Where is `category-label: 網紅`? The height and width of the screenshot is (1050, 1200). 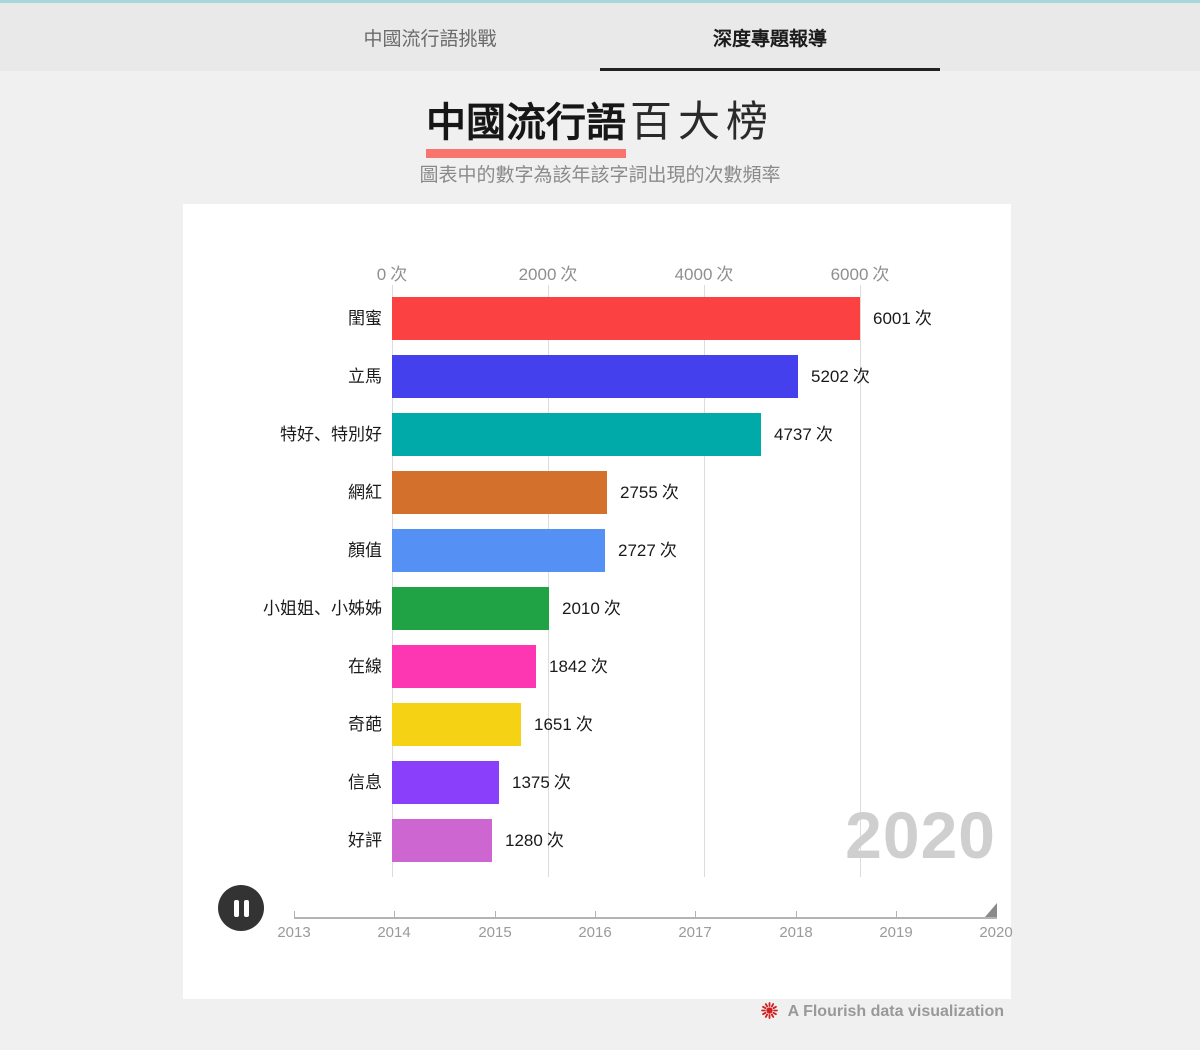 category-label: 網紅 is located at coordinates (365, 492).